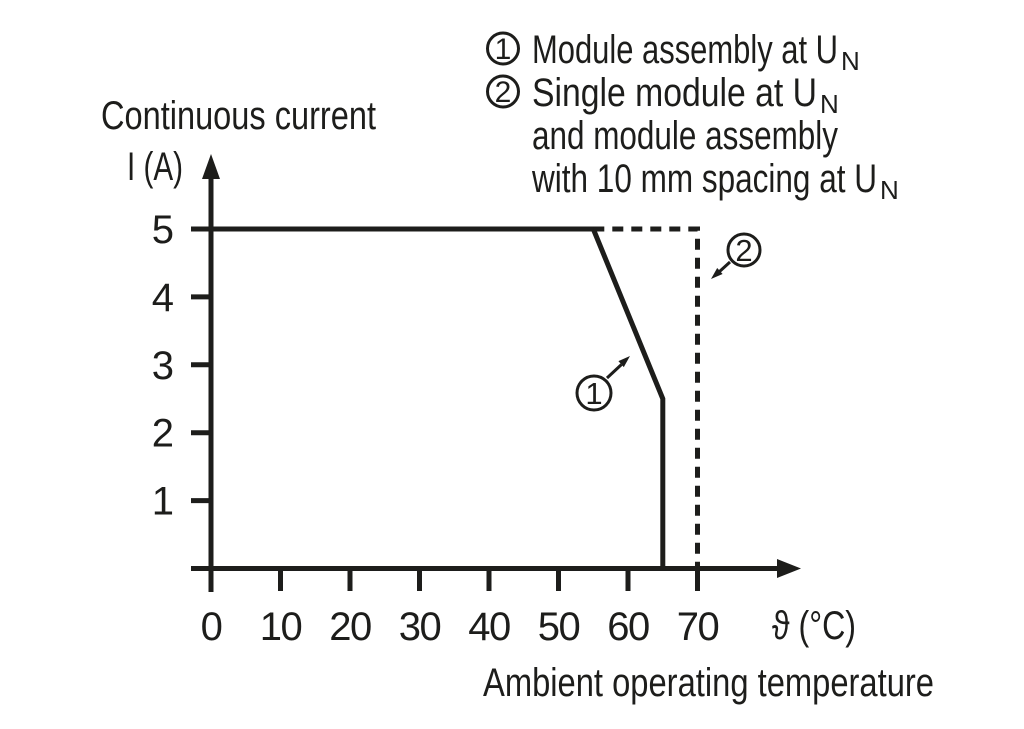 The height and width of the screenshot is (729, 1024). Describe the element at coordinates (614, 371) in the screenshot. I see `callout-1-arrow-line` at that location.